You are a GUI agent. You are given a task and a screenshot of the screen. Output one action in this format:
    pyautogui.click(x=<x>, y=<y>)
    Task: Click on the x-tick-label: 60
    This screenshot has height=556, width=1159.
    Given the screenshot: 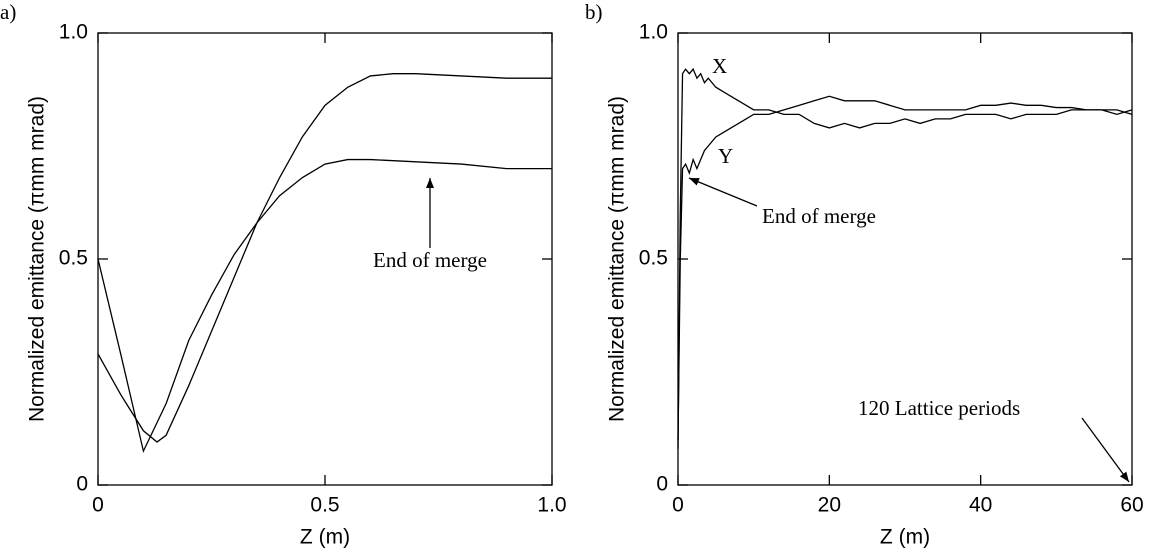 What is the action you would take?
    pyautogui.click(x=1131, y=505)
    